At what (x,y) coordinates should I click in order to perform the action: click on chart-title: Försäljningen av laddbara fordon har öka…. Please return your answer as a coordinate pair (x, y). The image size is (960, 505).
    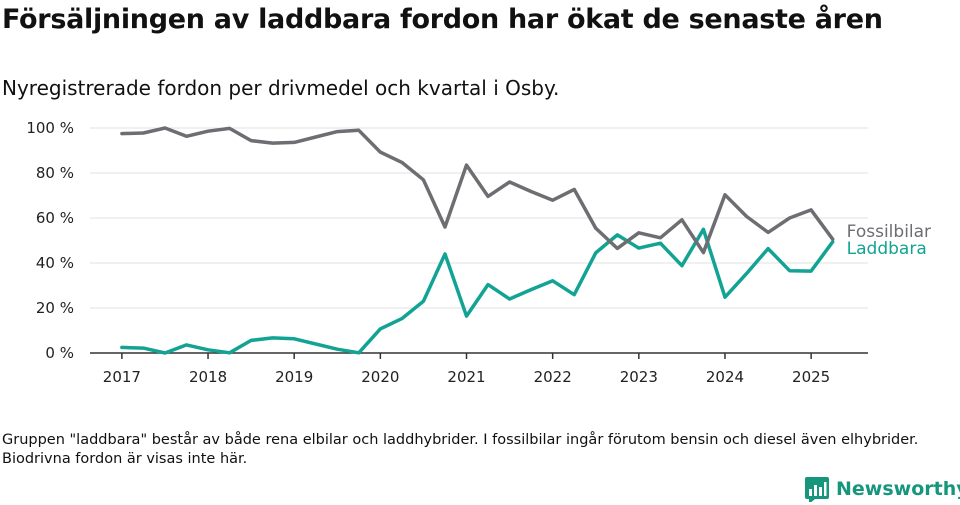
    Looking at the image, I should click on (442, 19).